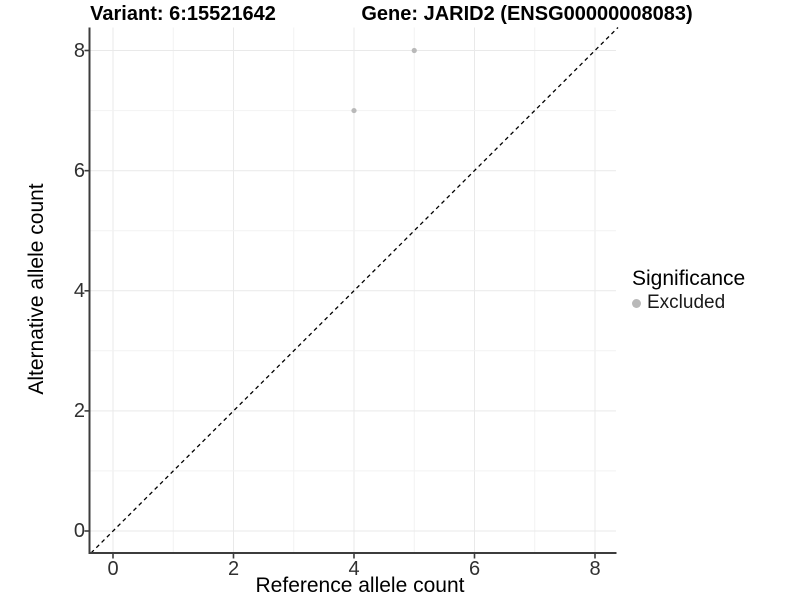  Describe the element at coordinates (79, 410) in the screenshot. I see `y-tick-label-2: 2` at that location.